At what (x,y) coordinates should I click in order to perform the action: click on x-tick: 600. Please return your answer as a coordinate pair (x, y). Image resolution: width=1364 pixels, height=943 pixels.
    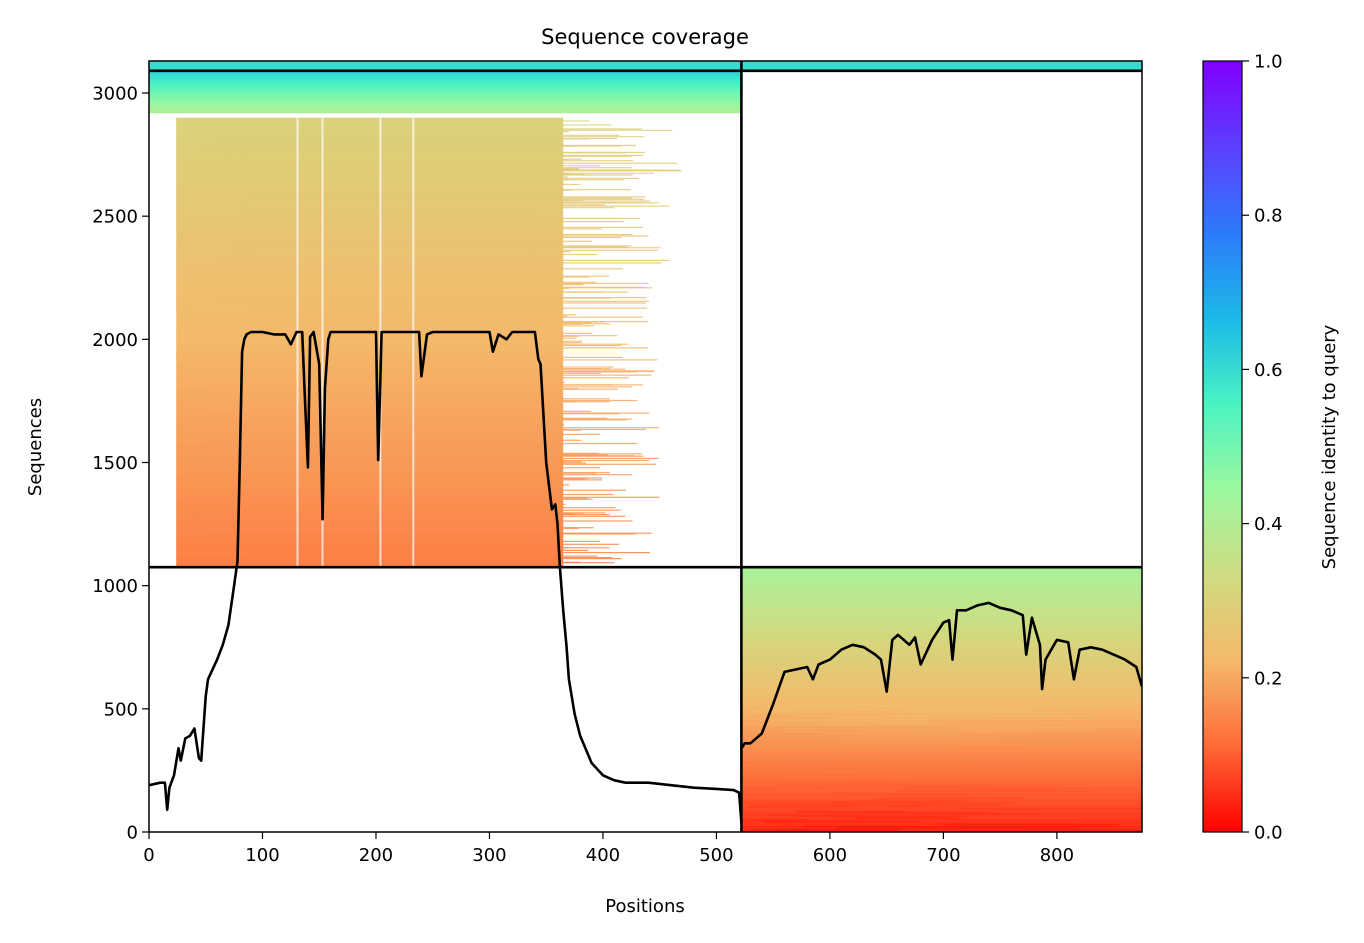
    Looking at the image, I should click on (830, 849).